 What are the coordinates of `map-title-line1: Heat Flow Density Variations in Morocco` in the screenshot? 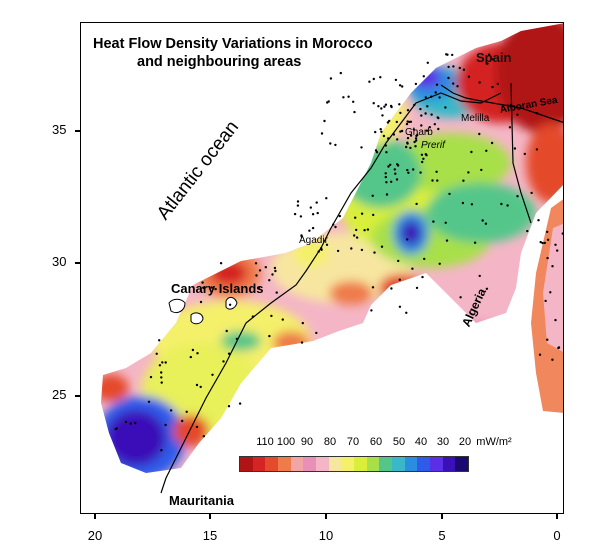 It's located at (233, 44).